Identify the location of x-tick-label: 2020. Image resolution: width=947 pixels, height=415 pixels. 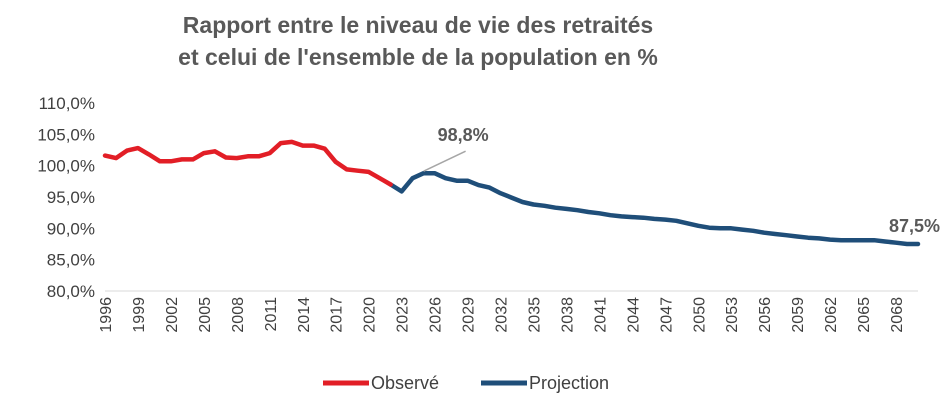
(370, 315).